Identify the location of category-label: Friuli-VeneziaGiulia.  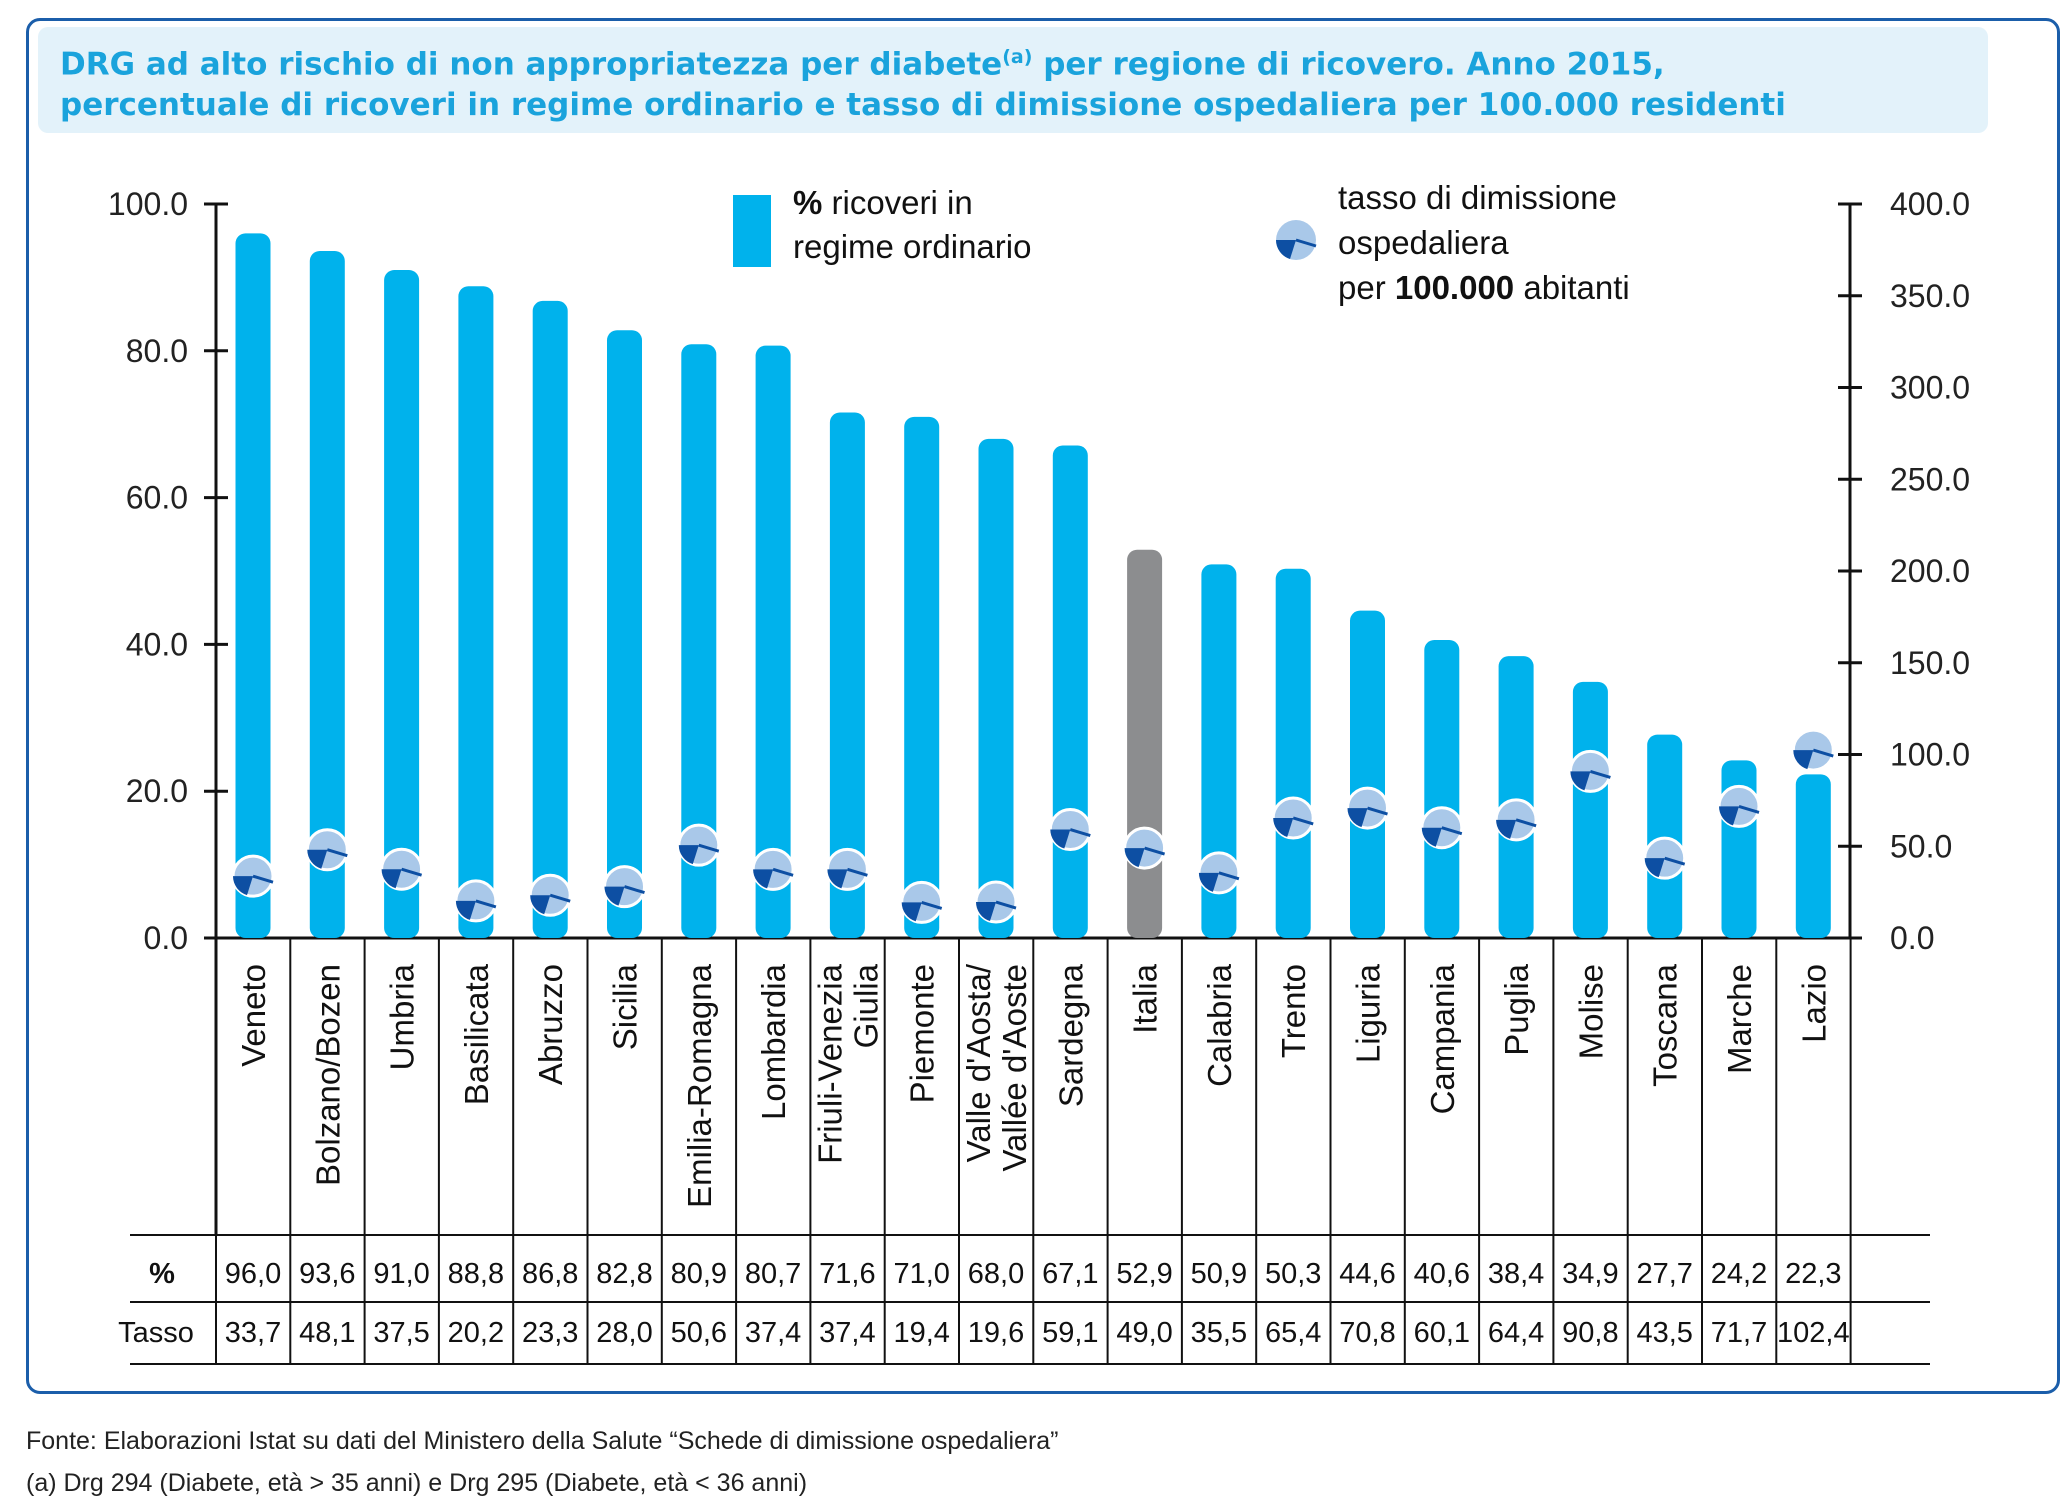
(847, 1063).